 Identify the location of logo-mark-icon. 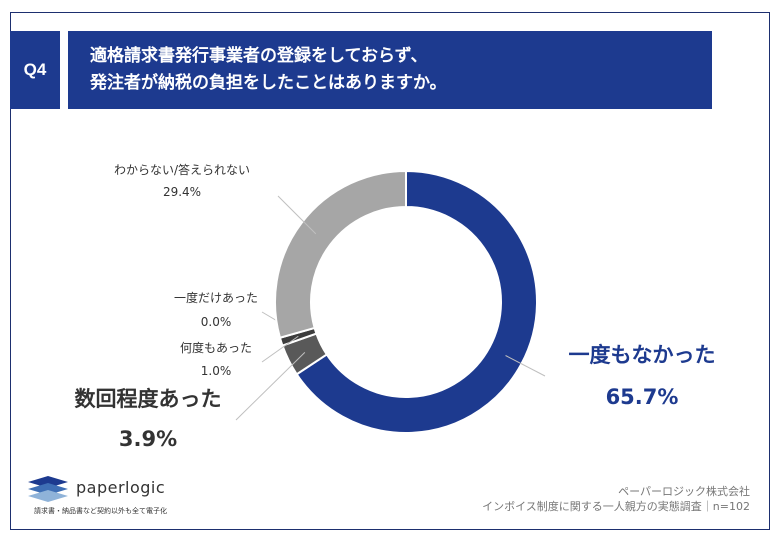
(48, 489).